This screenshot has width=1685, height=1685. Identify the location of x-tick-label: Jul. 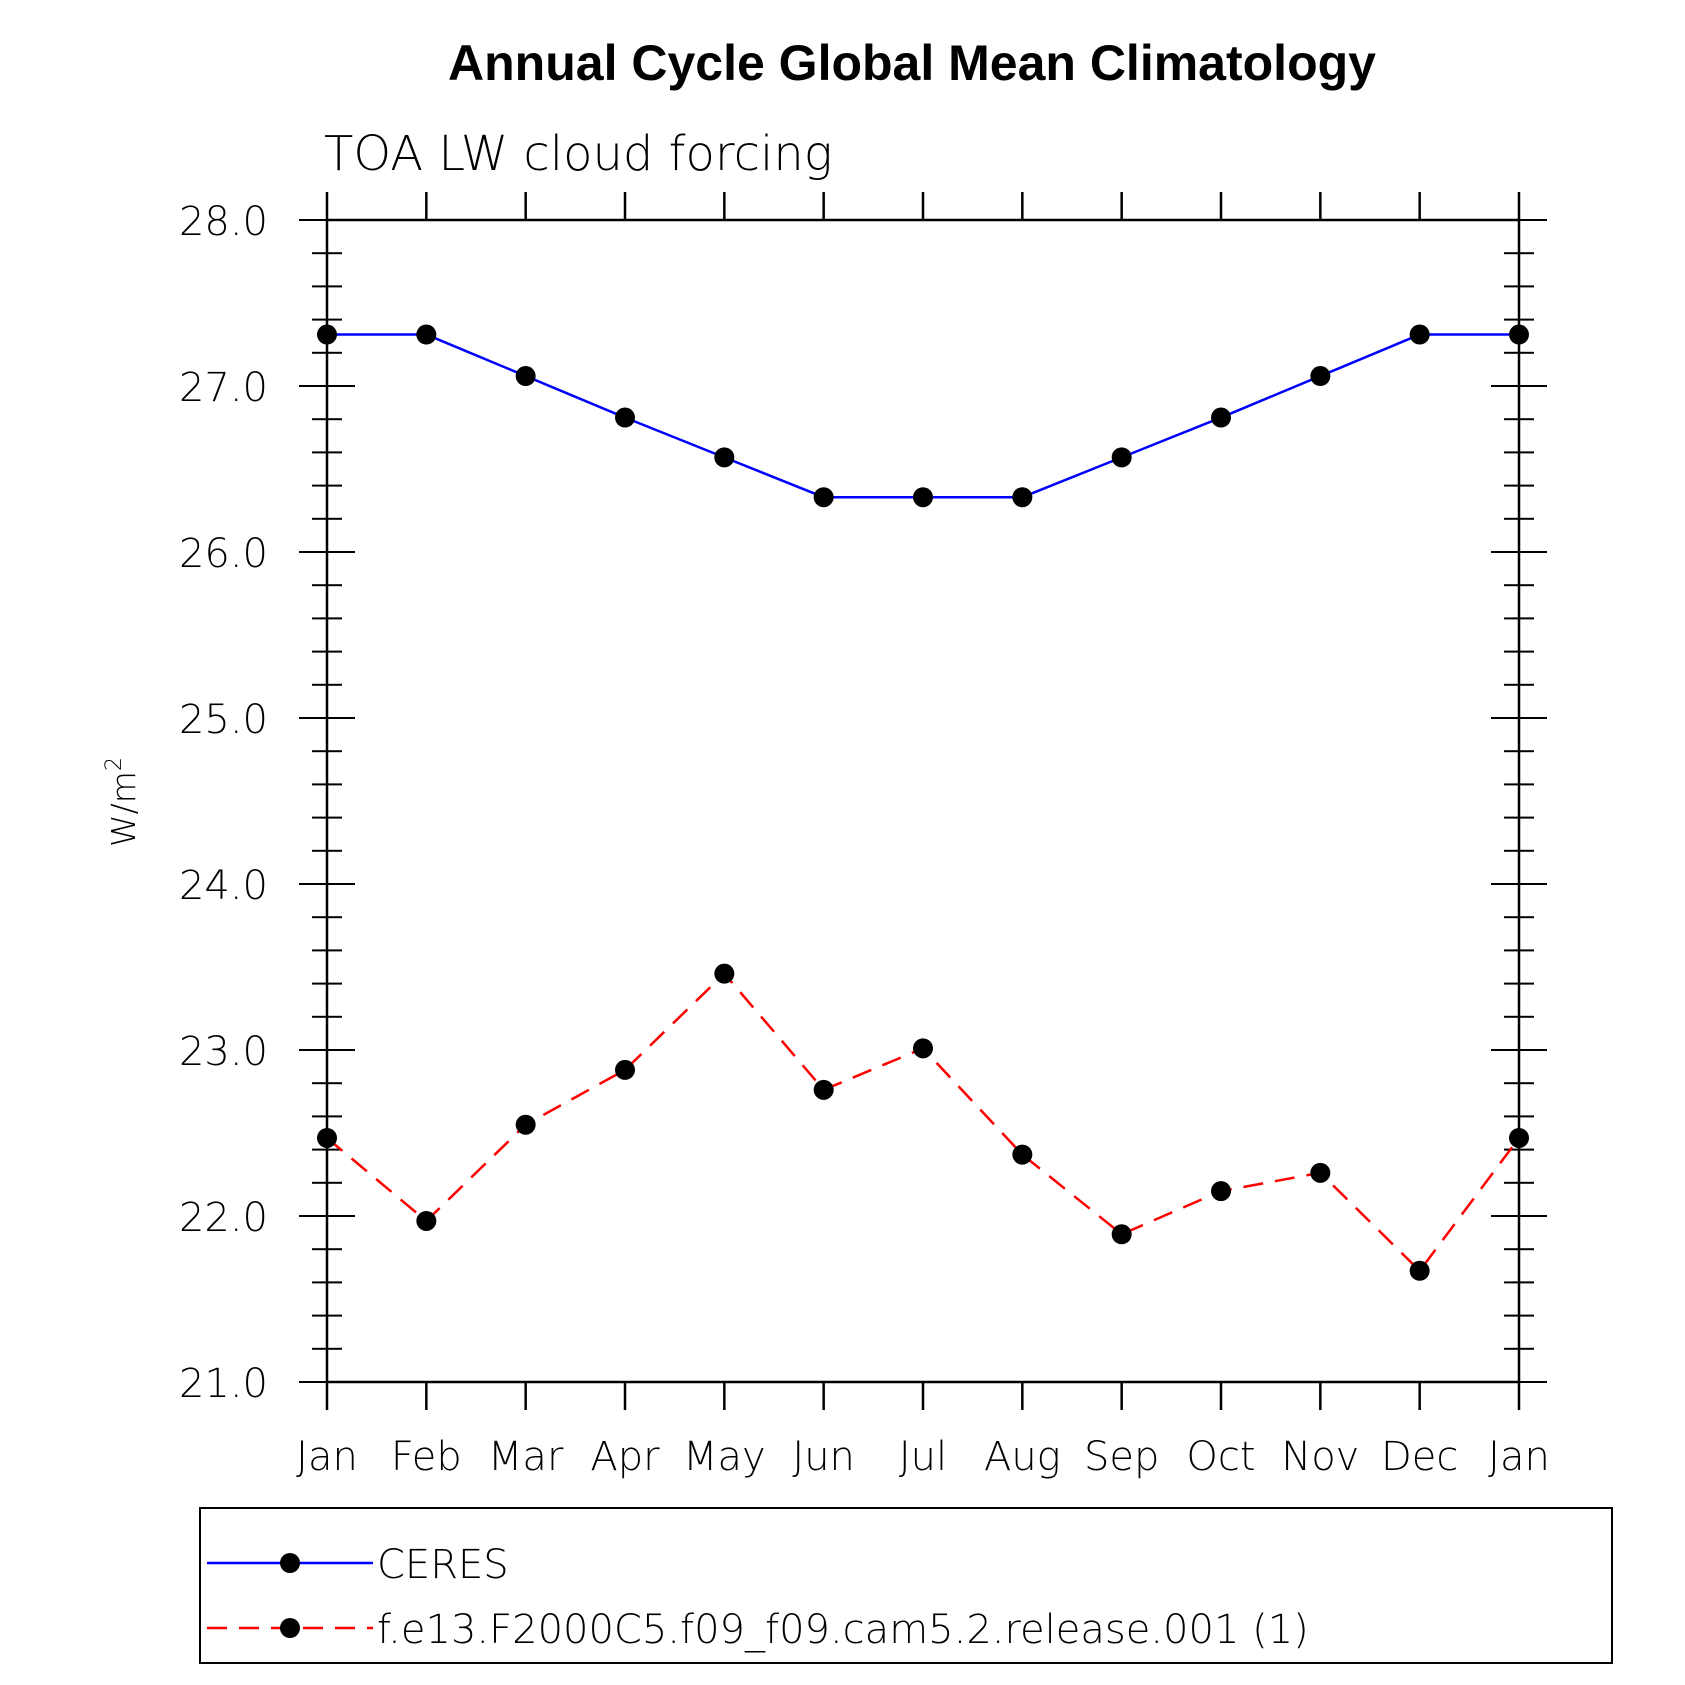
(923, 1457).